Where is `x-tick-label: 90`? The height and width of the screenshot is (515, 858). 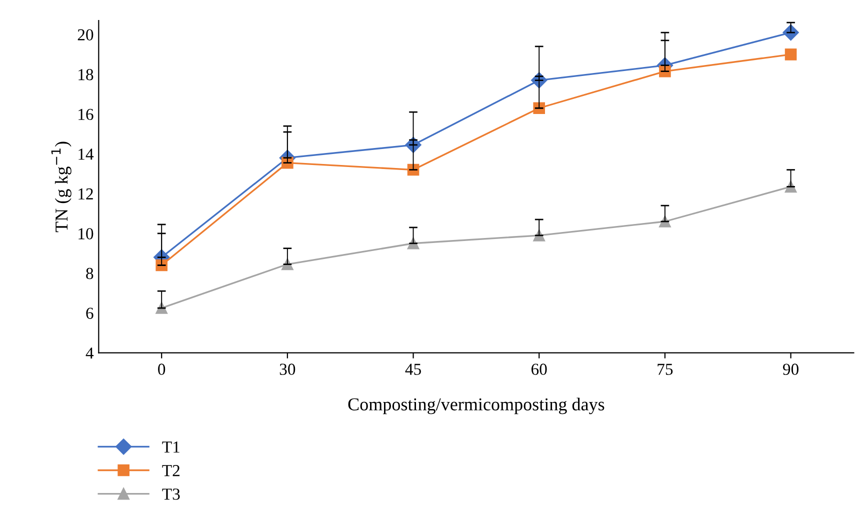
x-tick-label: 90 is located at coordinates (790, 369).